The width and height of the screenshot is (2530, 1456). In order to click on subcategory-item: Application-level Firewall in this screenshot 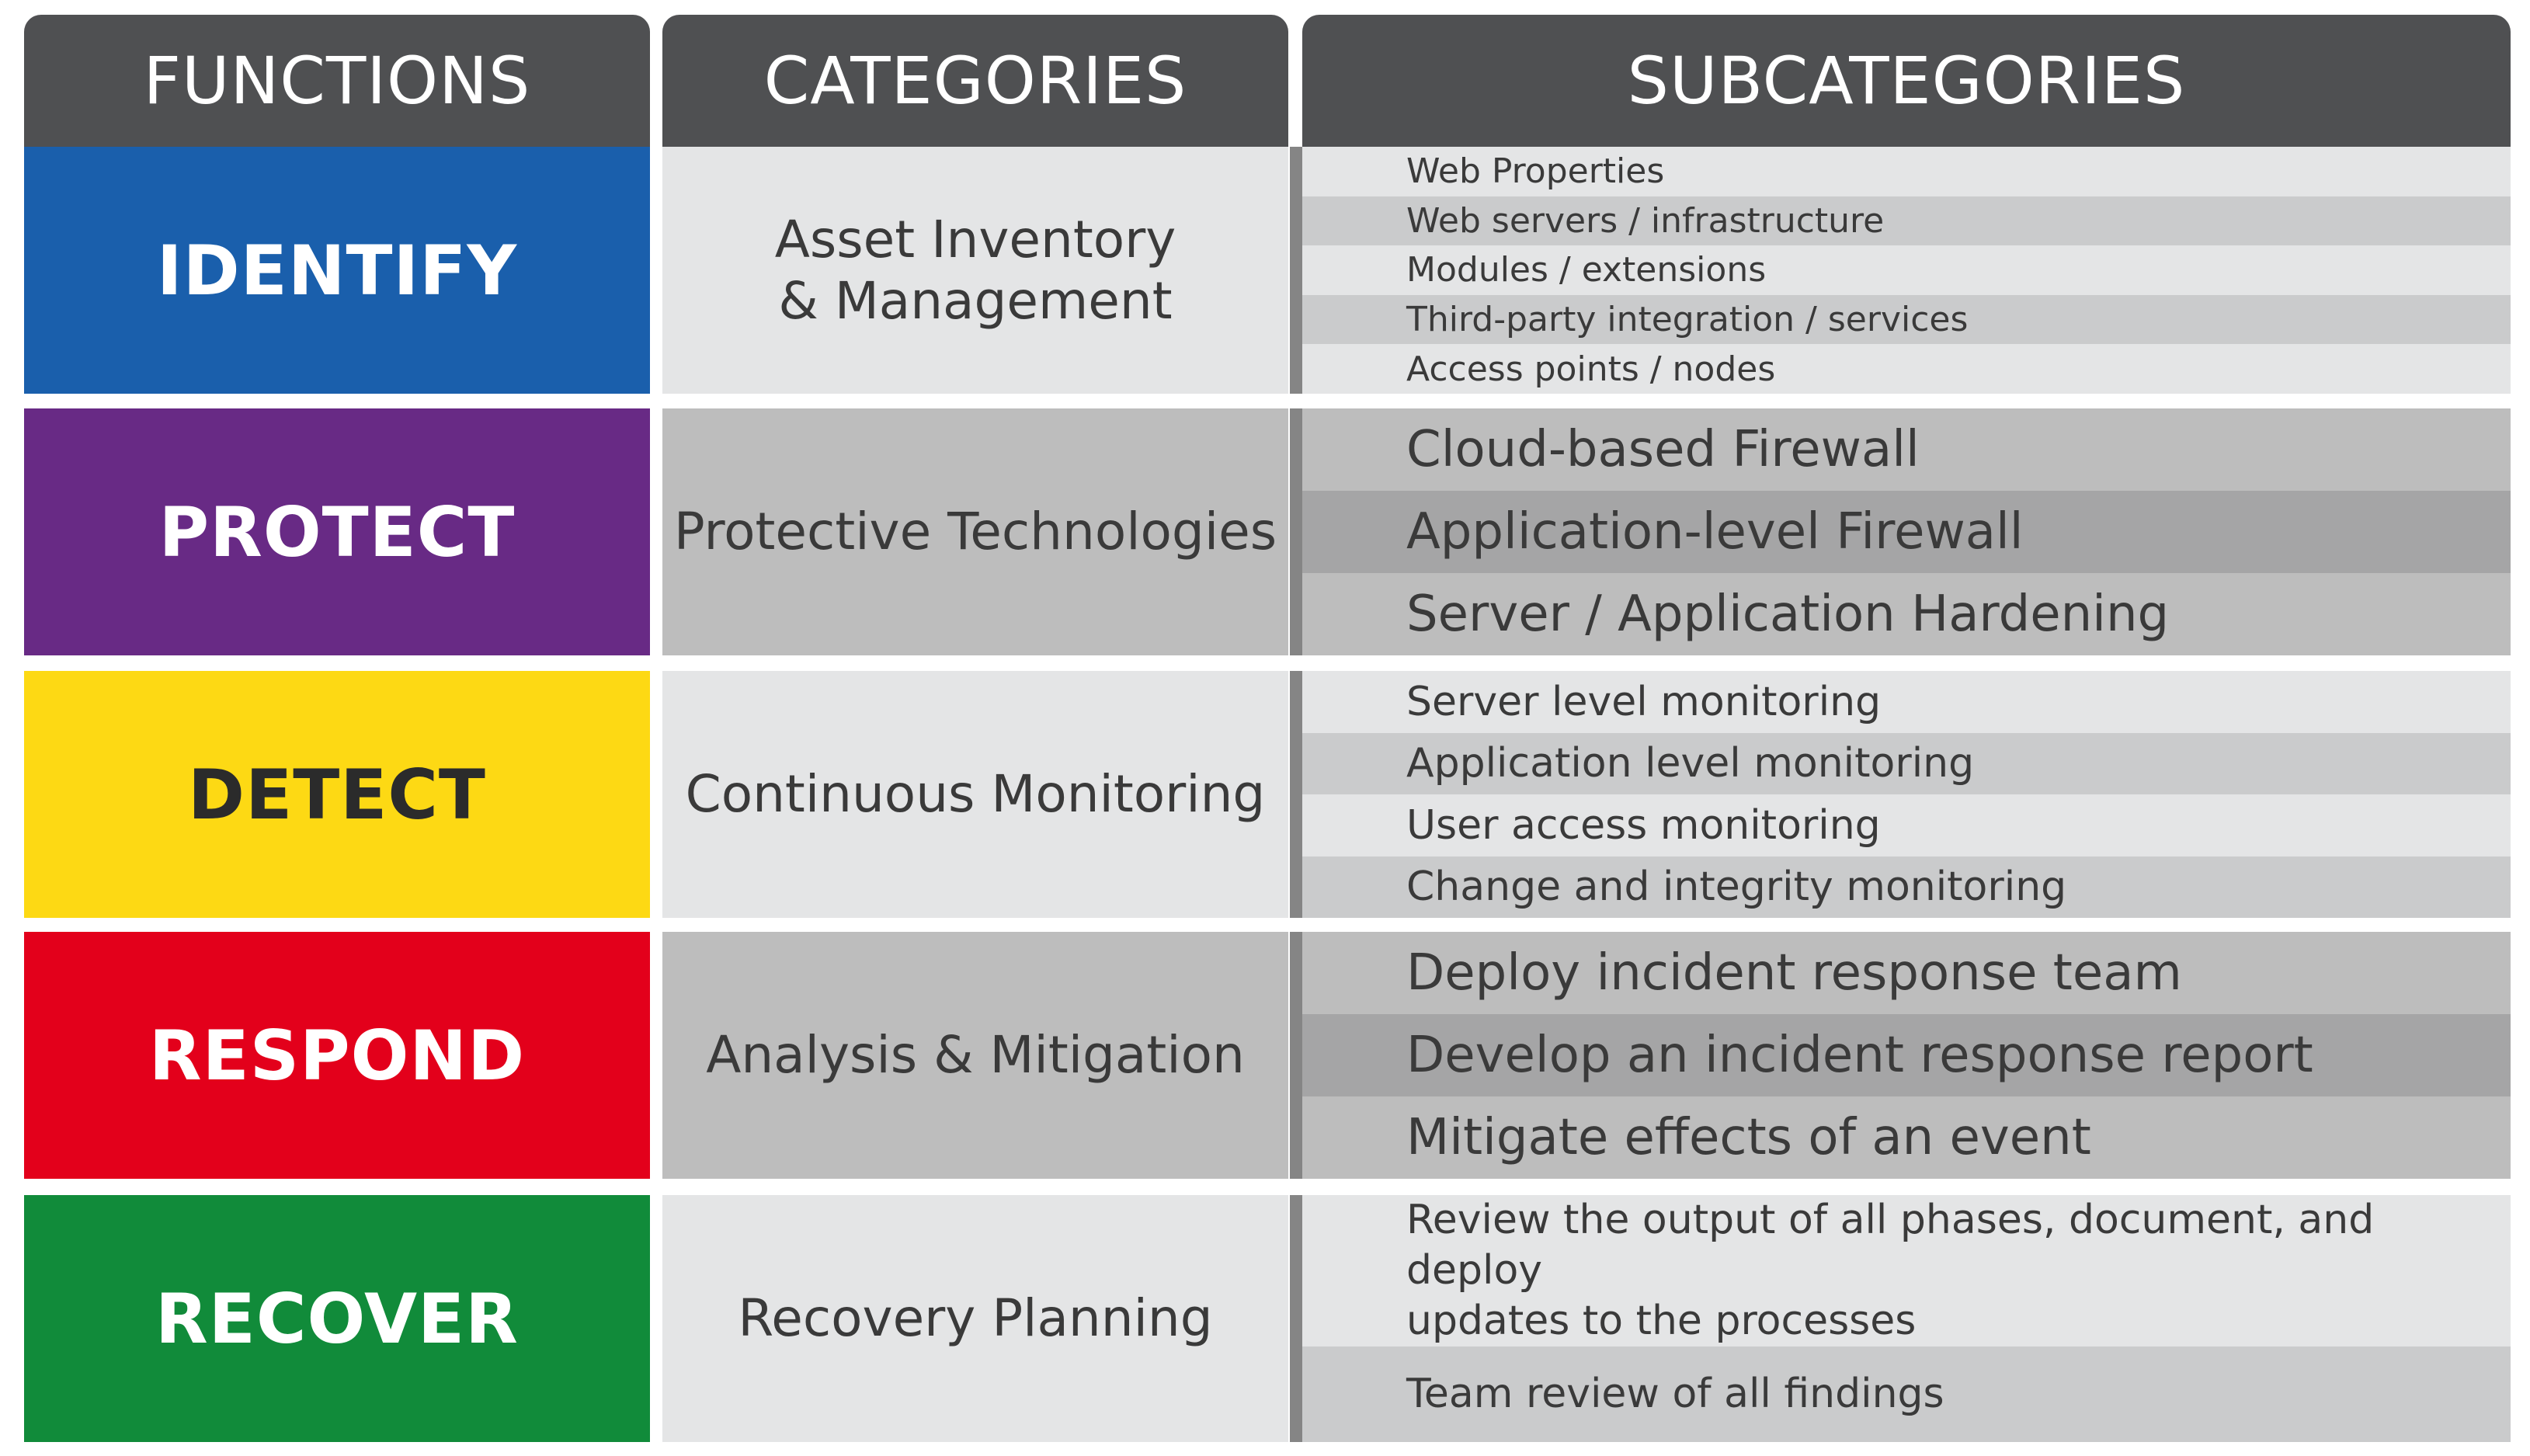, I will do `click(1906, 532)`.